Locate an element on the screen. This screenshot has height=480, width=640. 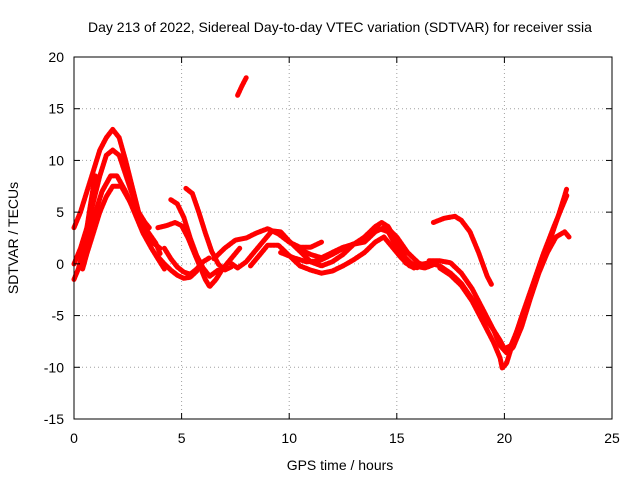
y-tick-label: 0 is located at coordinates (60, 264).